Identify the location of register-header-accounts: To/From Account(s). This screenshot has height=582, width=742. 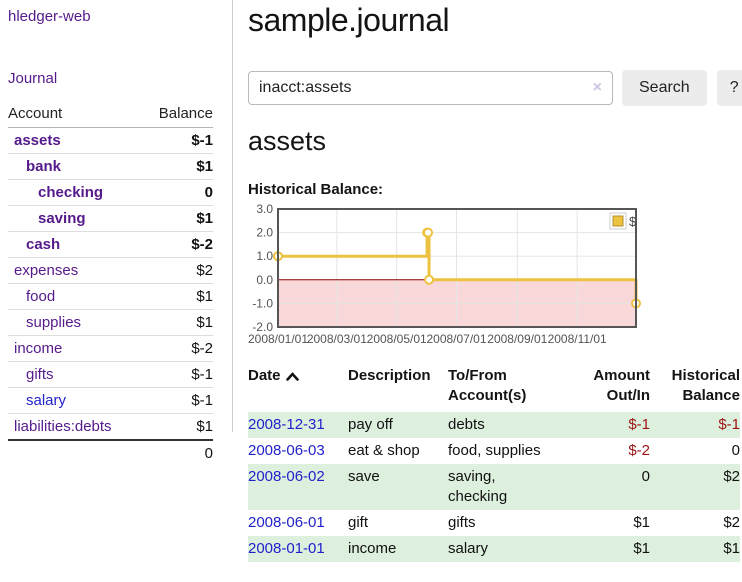
(487, 385).